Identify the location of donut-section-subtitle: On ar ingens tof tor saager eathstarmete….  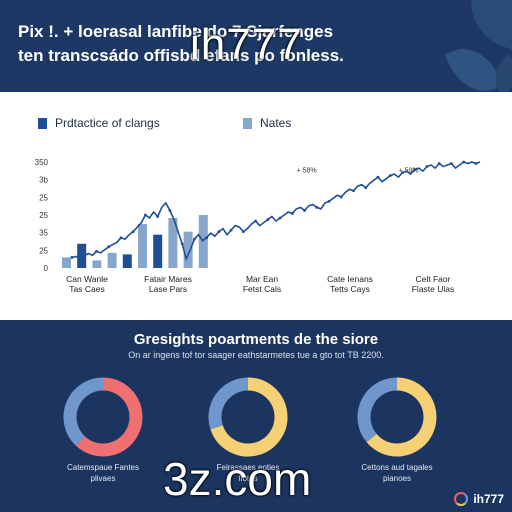
(256, 355).